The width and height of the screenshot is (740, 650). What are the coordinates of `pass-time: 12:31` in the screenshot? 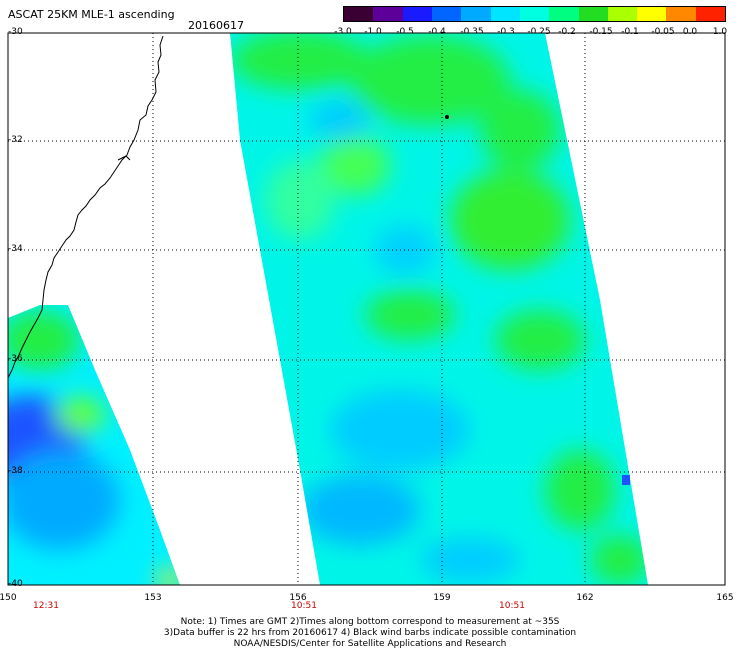 It's located at (46, 606).